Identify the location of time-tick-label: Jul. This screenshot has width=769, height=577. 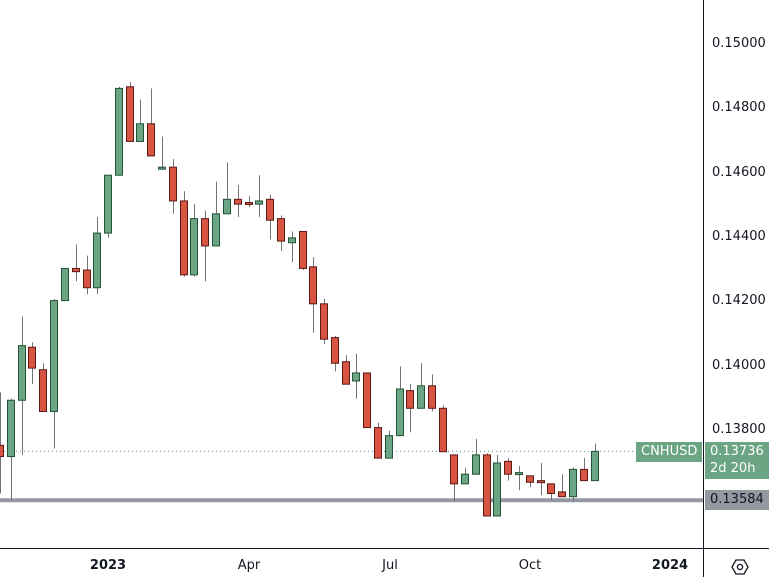
(390, 565).